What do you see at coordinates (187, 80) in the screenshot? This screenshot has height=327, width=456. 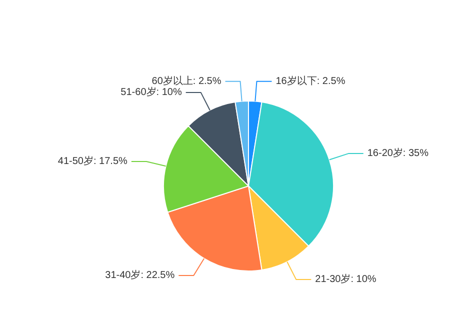 I see `slice-label: 60岁以上: 2.5%` at bounding box center [187, 80].